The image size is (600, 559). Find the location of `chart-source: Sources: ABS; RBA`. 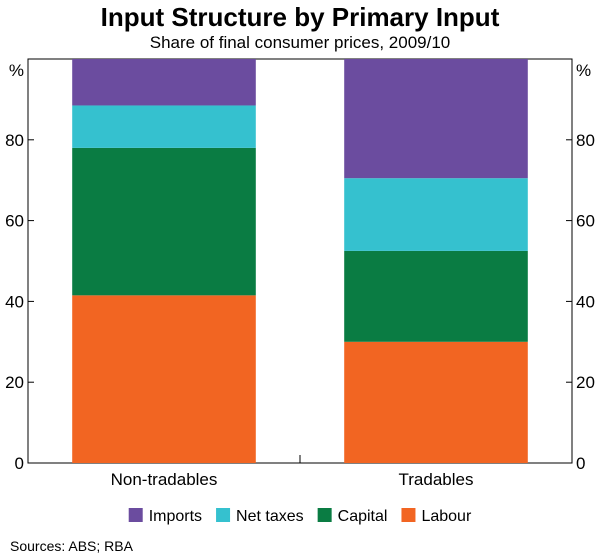

chart-source: Sources: ABS; RBA is located at coordinates (71, 546).